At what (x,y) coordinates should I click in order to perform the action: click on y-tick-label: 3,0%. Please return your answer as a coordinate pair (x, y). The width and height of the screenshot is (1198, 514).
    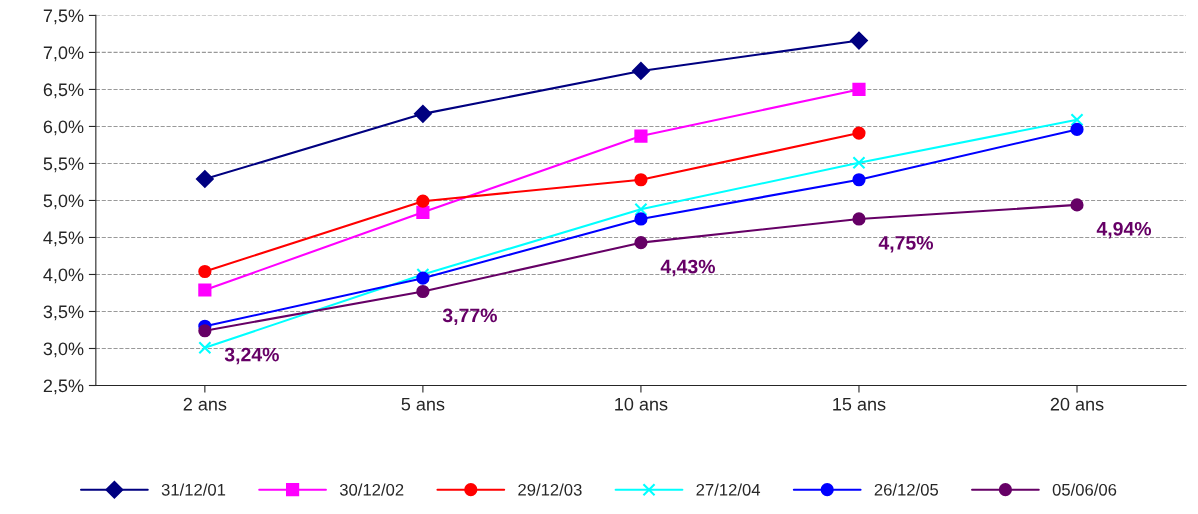
    Looking at the image, I should click on (63, 350).